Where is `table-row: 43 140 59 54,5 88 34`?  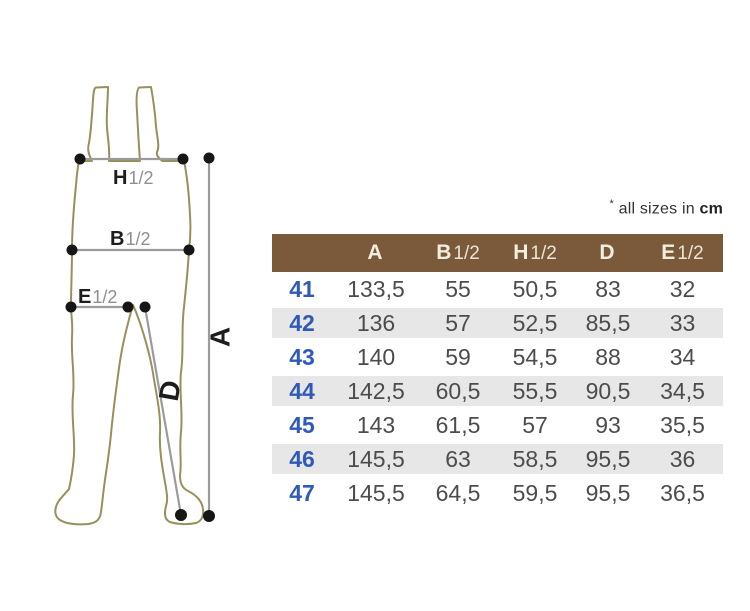
table-row: 43 140 59 54,5 88 34 is located at coordinates (497, 357).